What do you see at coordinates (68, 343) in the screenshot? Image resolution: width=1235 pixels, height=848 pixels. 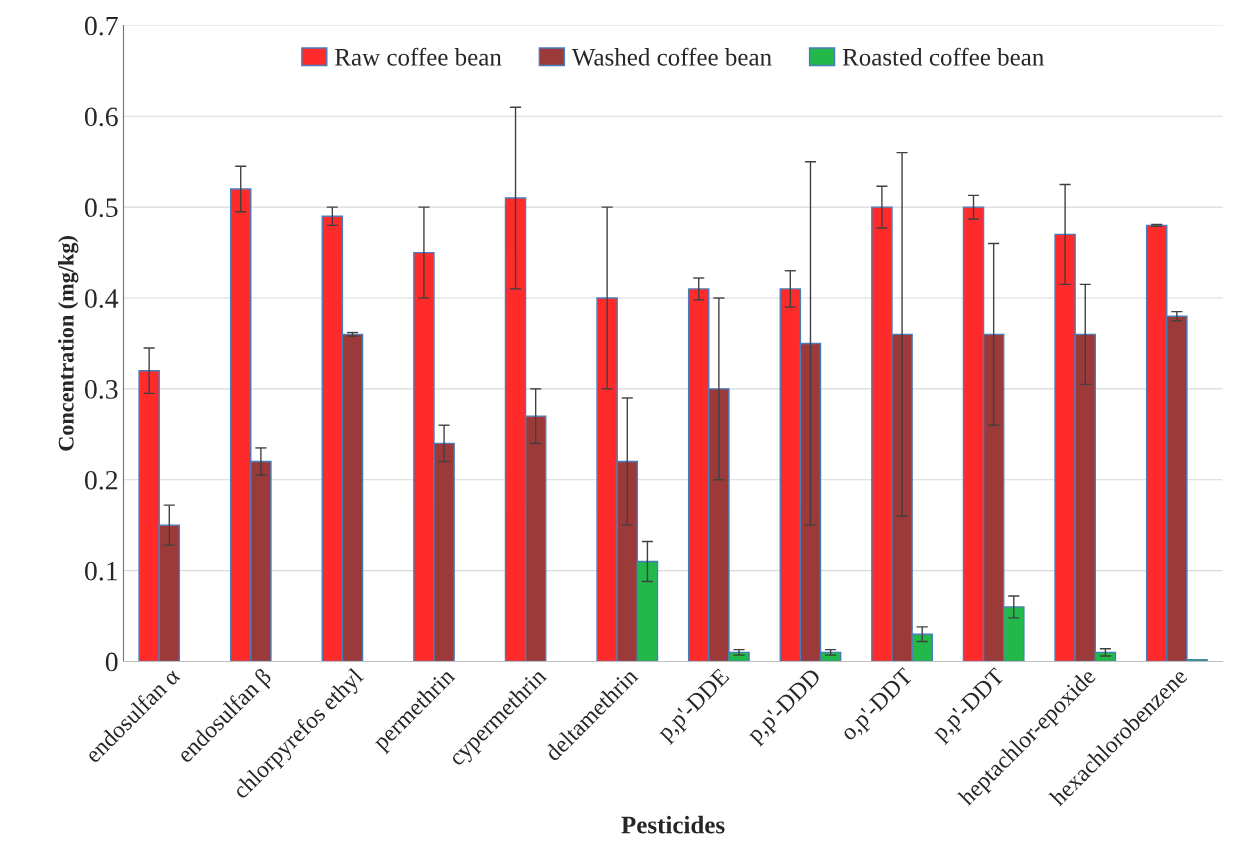 I see `y-axis-title: Concentration (mg/kg)` at bounding box center [68, 343].